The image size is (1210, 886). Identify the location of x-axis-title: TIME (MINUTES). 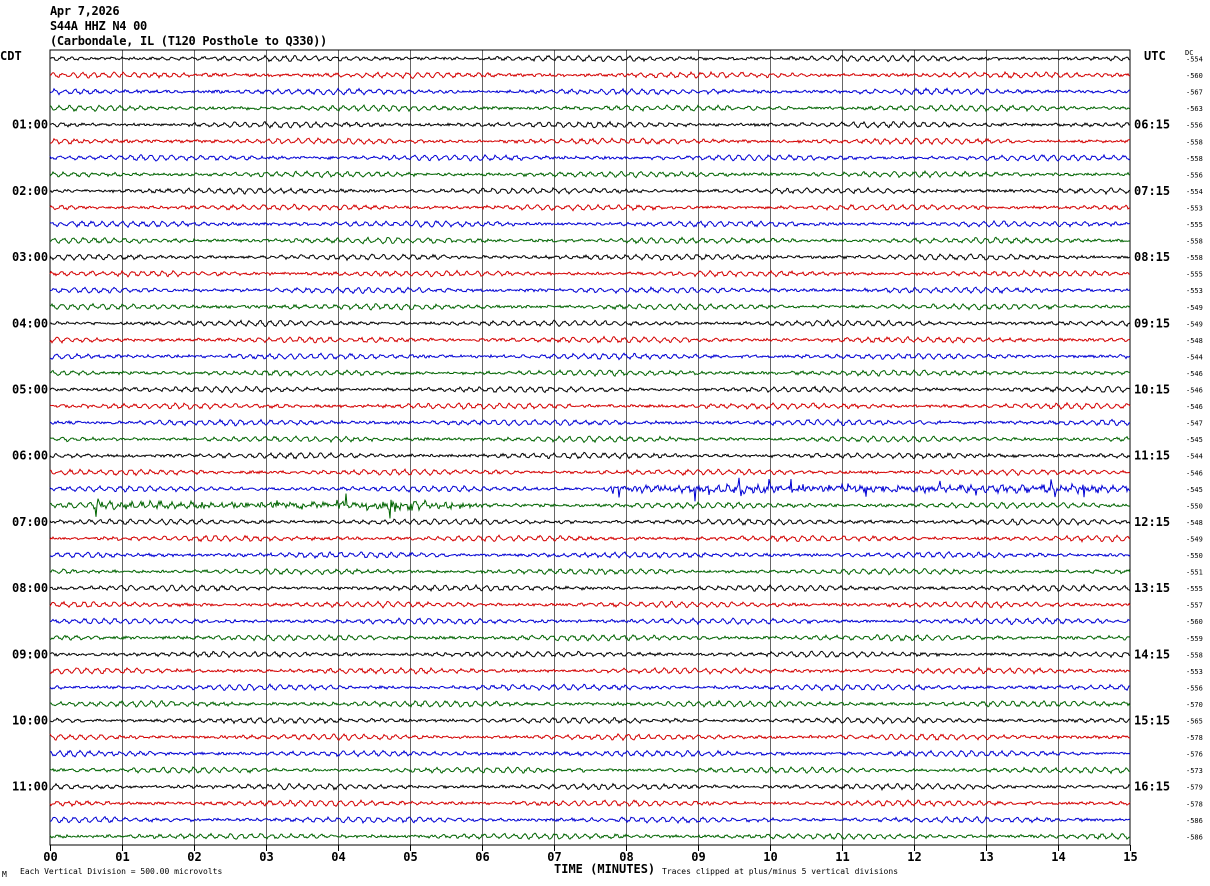
(605, 869).